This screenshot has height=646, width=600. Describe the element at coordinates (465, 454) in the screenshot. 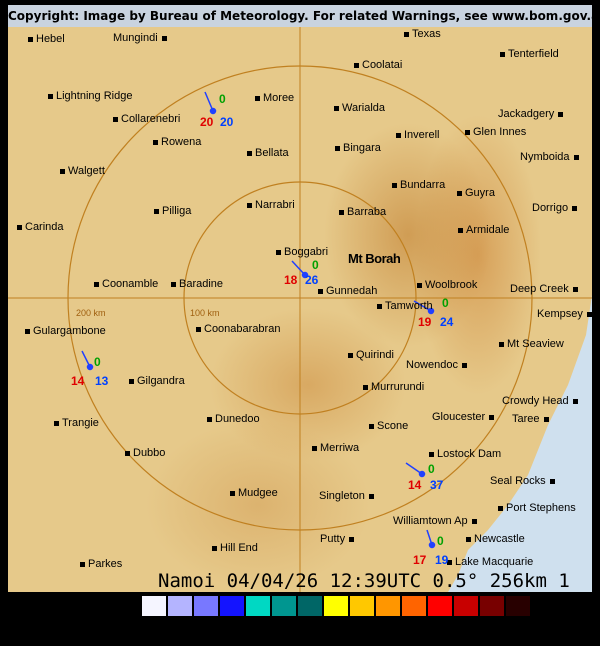

I see `town-lostock-dam: Lostock Dam` at that location.